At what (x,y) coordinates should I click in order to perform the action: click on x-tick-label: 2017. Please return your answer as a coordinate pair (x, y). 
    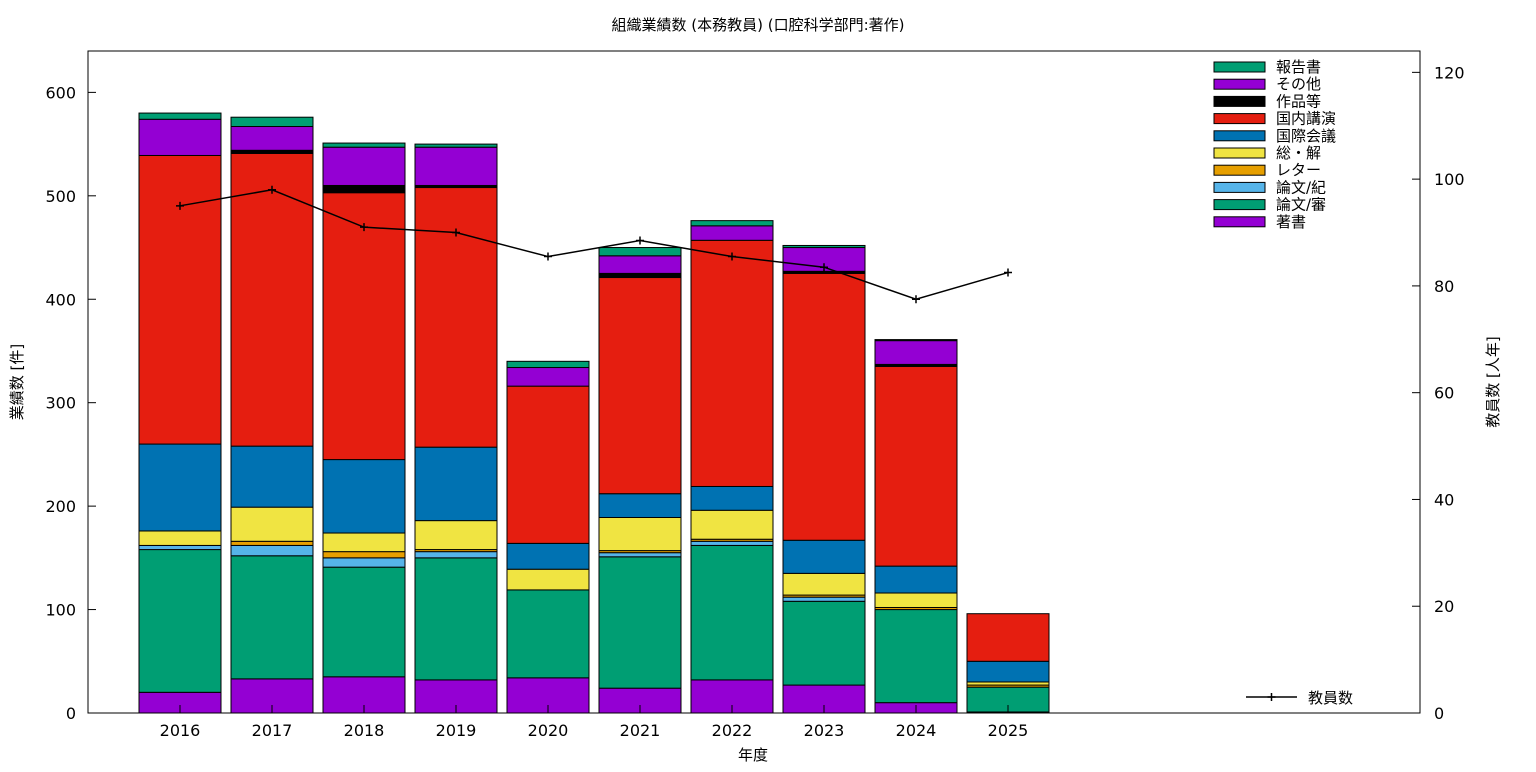
    Looking at the image, I should click on (272, 730).